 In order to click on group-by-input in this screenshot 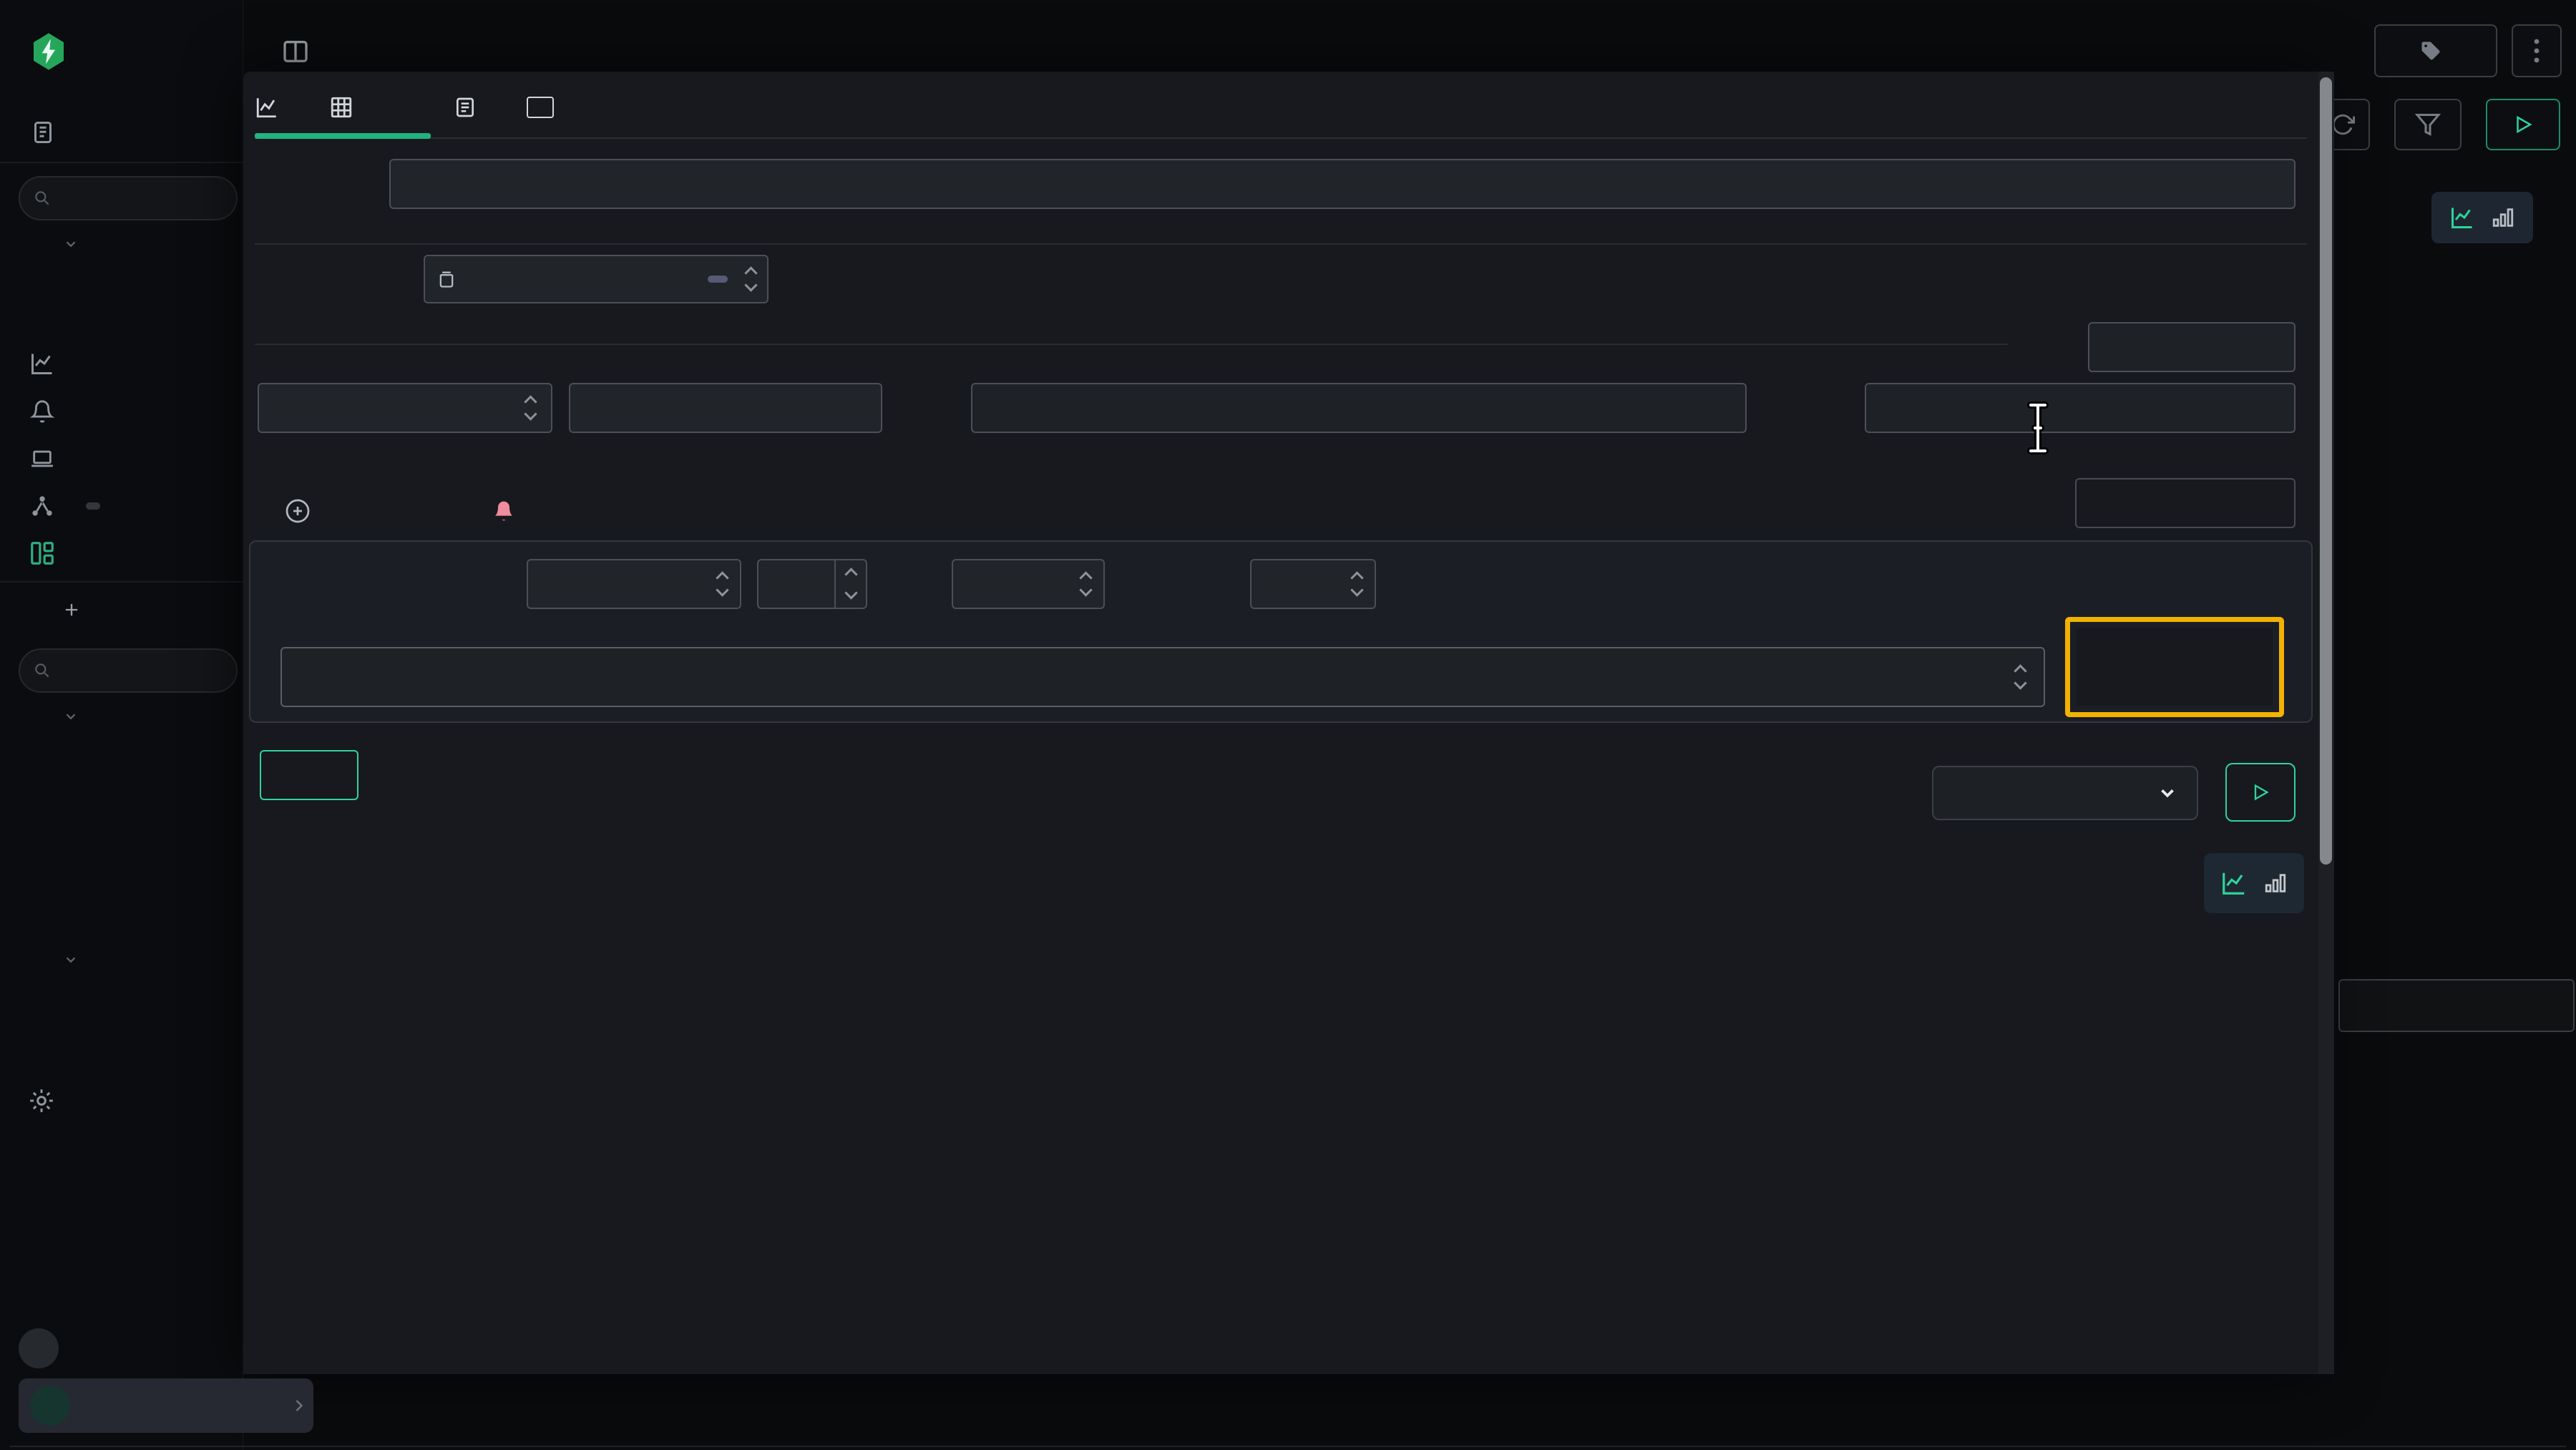, I will do `click(2080, 408)`.